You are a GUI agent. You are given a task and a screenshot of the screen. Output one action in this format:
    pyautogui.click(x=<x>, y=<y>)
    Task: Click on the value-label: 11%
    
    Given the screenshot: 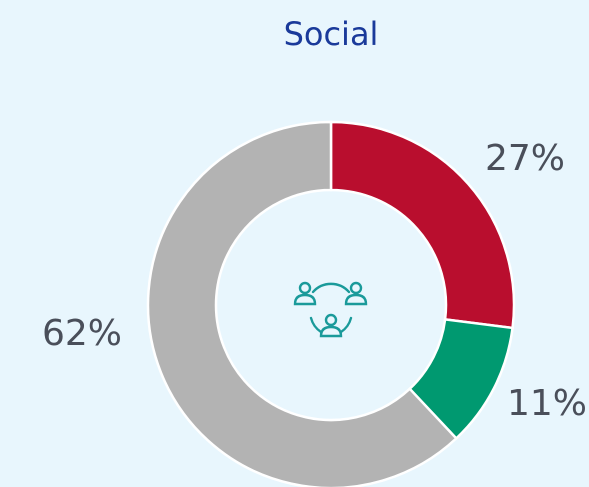 What is the action you would take?
    pyautogui.click(x=547, y=403)
    